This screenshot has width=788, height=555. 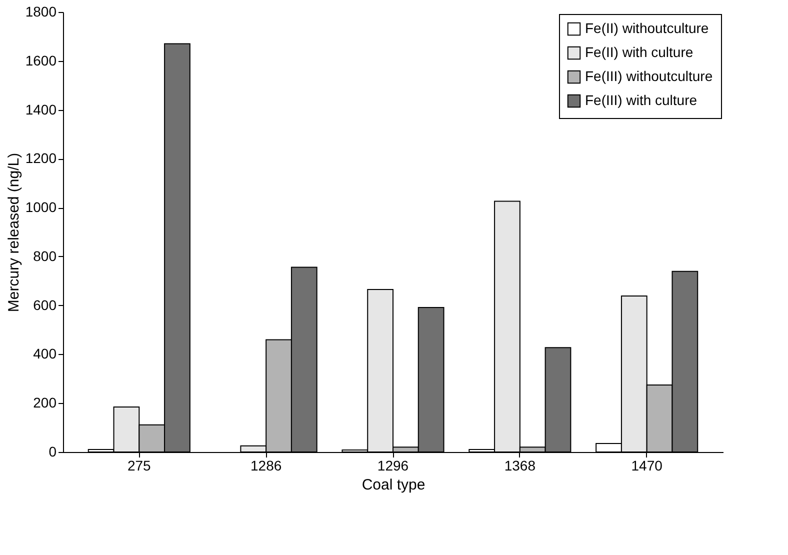 I want to click on y-axis-title: Mercury released (ng/L), so click(x=13, y=232).